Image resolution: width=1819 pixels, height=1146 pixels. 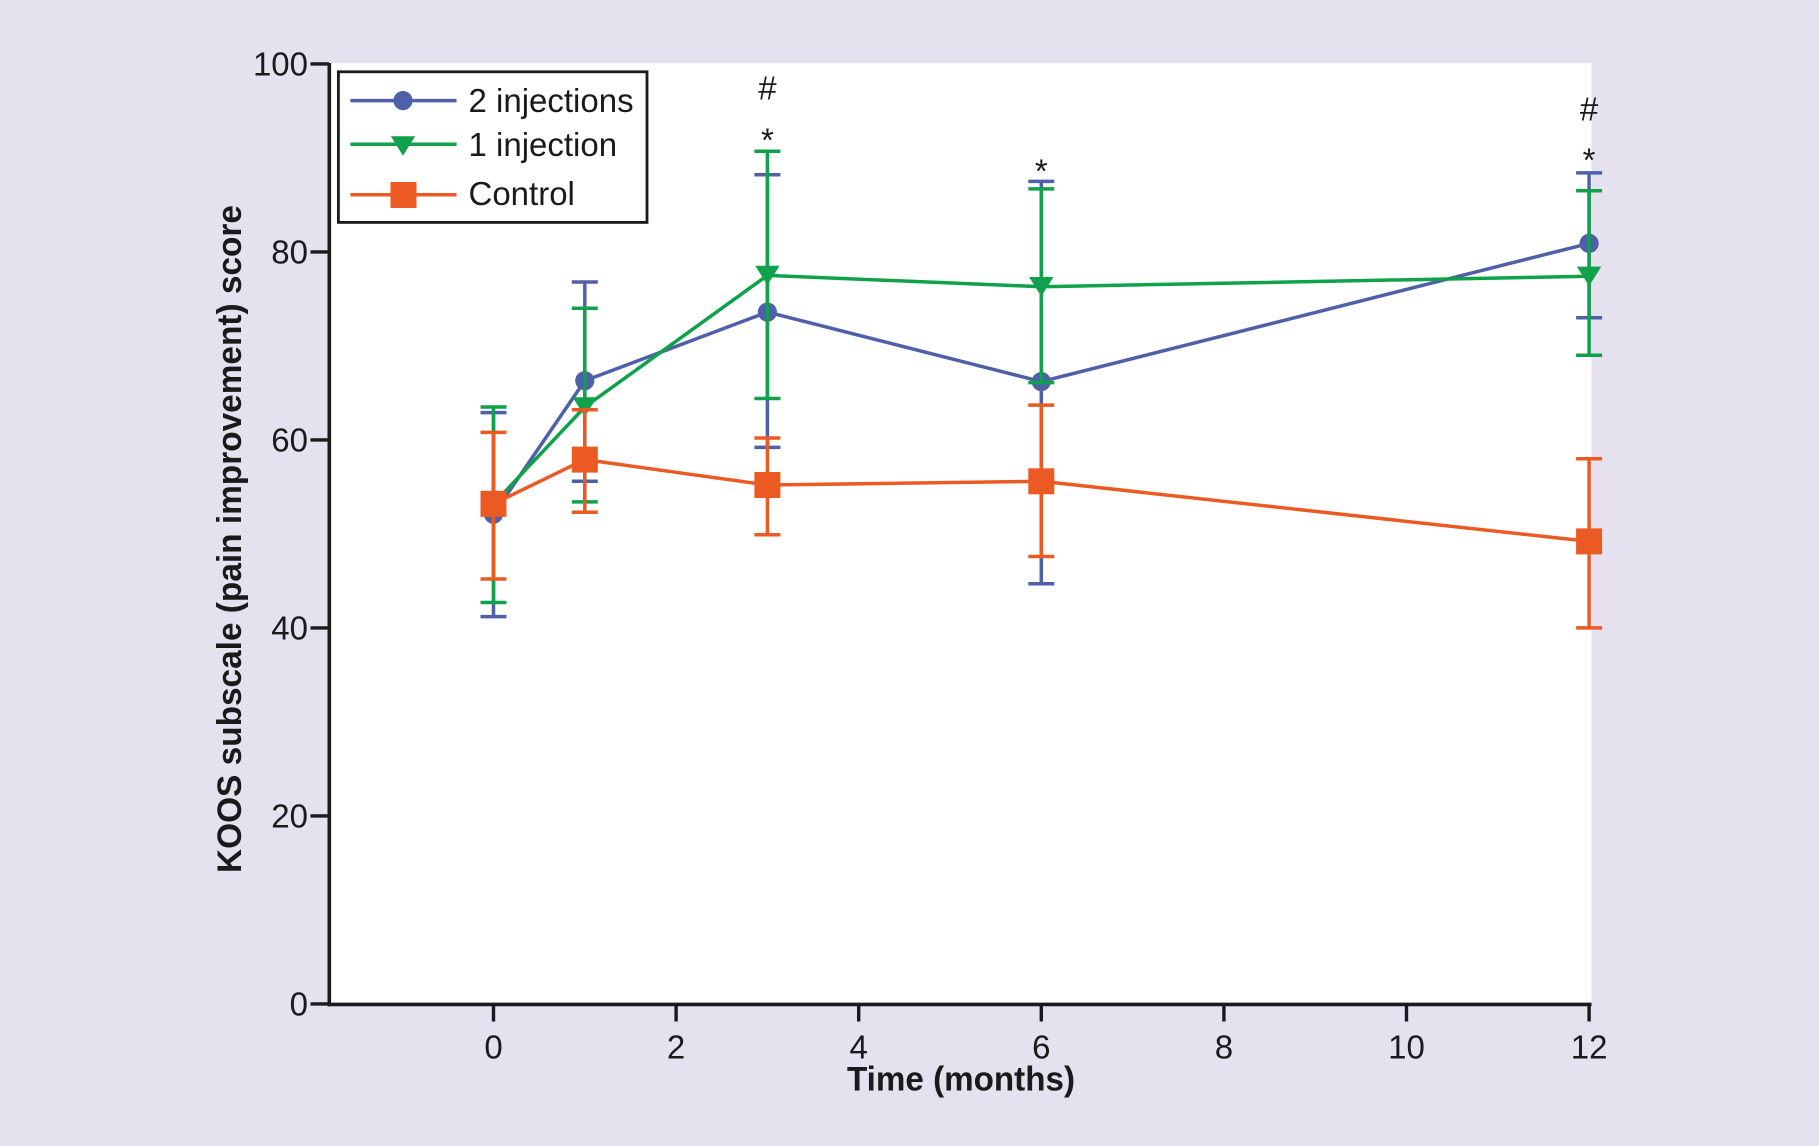 I want to click on svg-text: 60, so click(x=289, y=439).